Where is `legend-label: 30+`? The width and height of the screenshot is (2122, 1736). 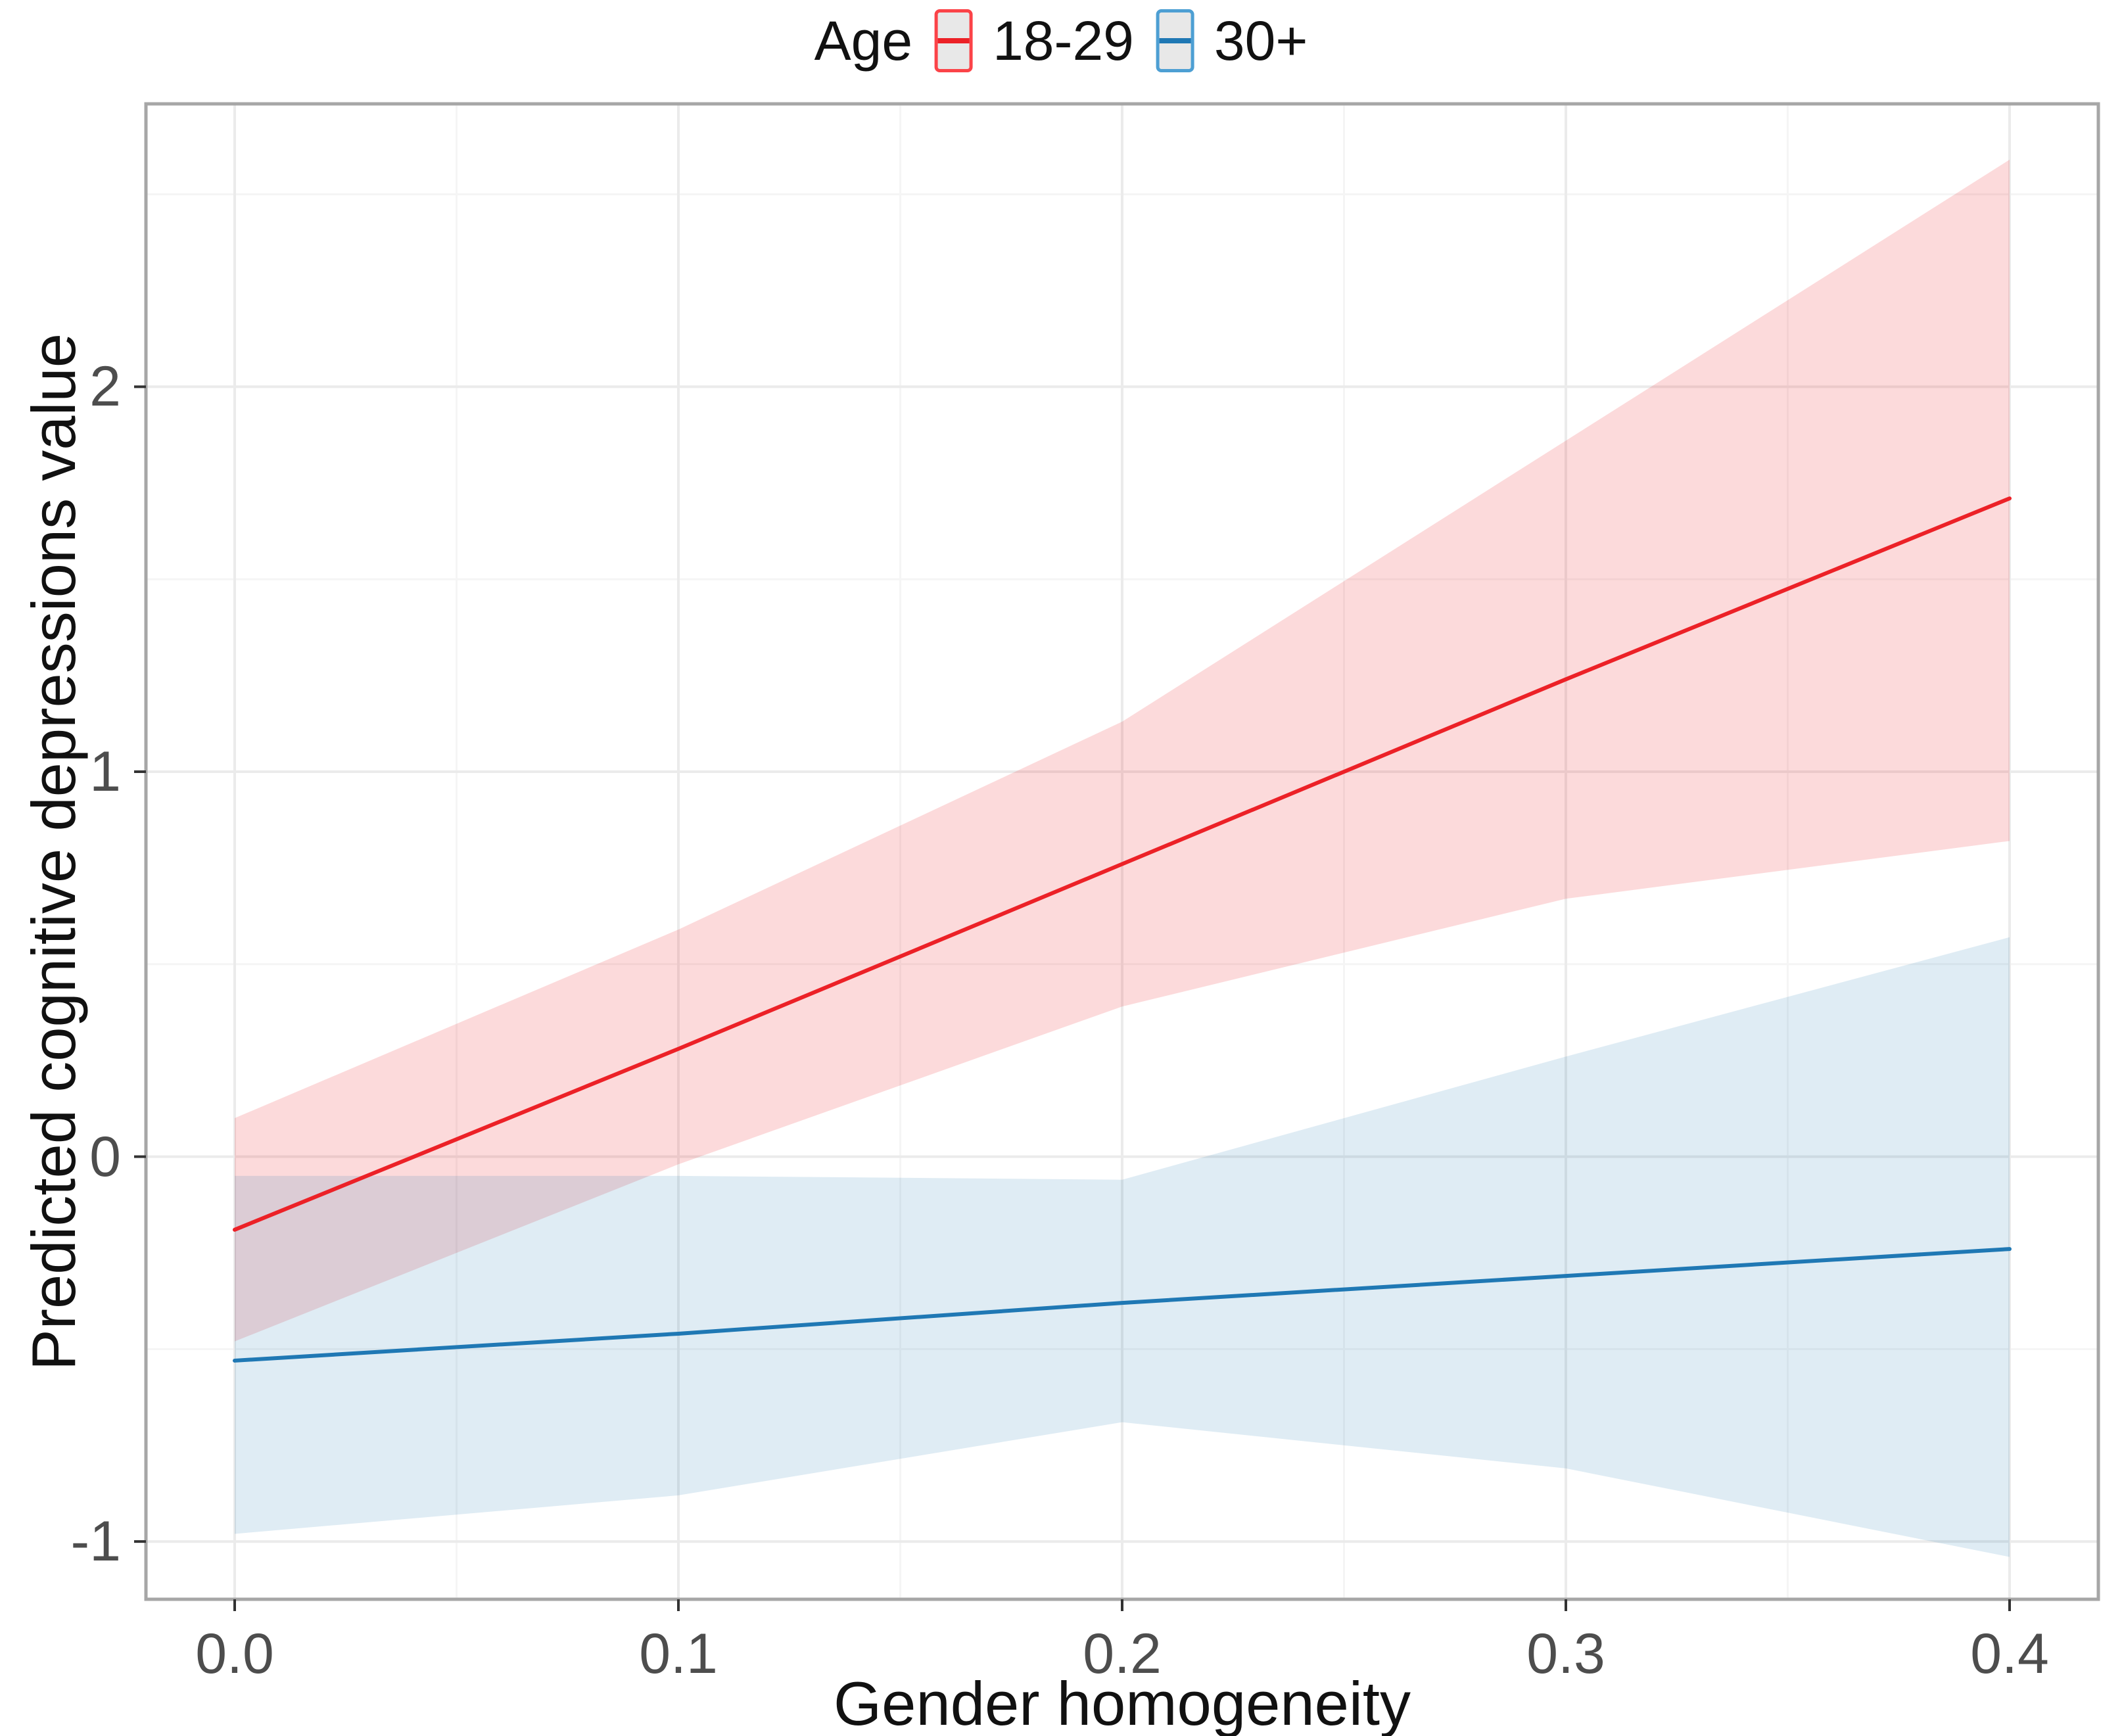 legend-label: 30+ is located at coordinates (1261, 41).